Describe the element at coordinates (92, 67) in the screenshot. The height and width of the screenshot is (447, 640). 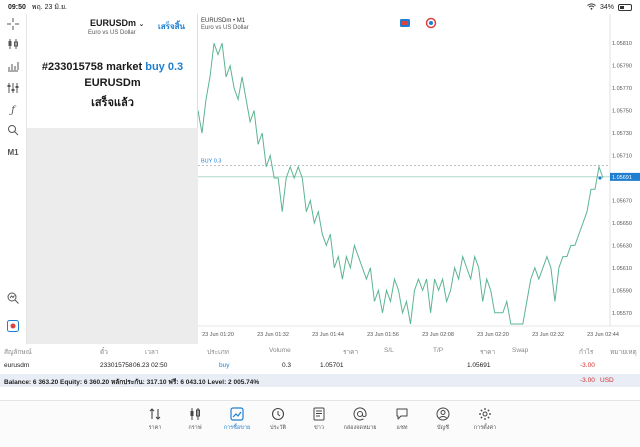
I see `order-prefix: #233015758 market` at that location.